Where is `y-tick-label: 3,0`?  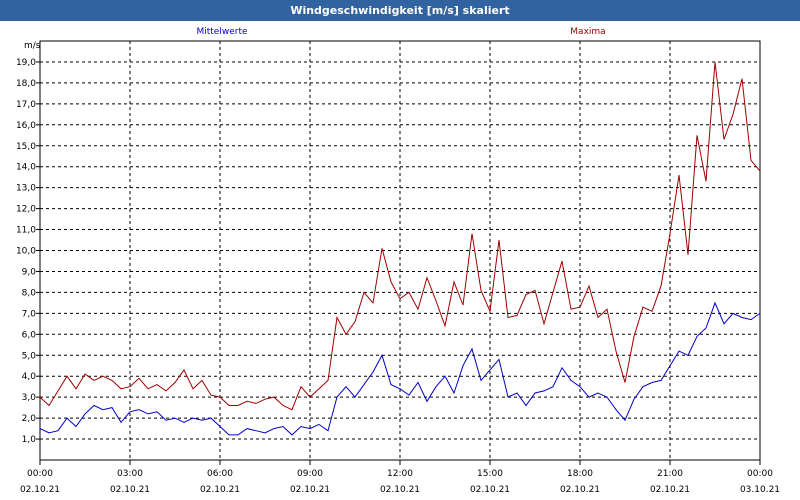 y-tick-label: 3,0 is located at coordinates (29, 398).